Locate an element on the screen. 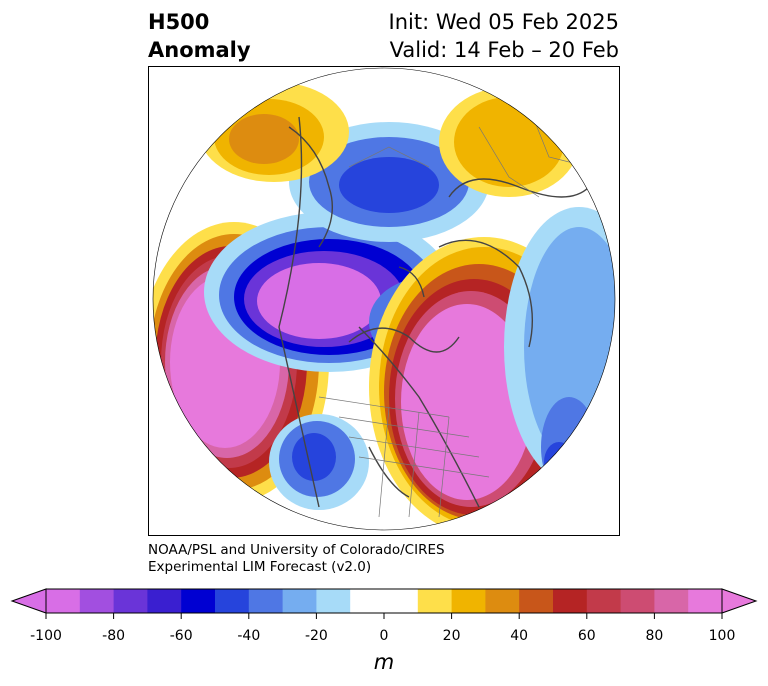 This screenshot has width=768, height=686. colorbar-tick-label-5: 0 is located at coordinates (384, 636).